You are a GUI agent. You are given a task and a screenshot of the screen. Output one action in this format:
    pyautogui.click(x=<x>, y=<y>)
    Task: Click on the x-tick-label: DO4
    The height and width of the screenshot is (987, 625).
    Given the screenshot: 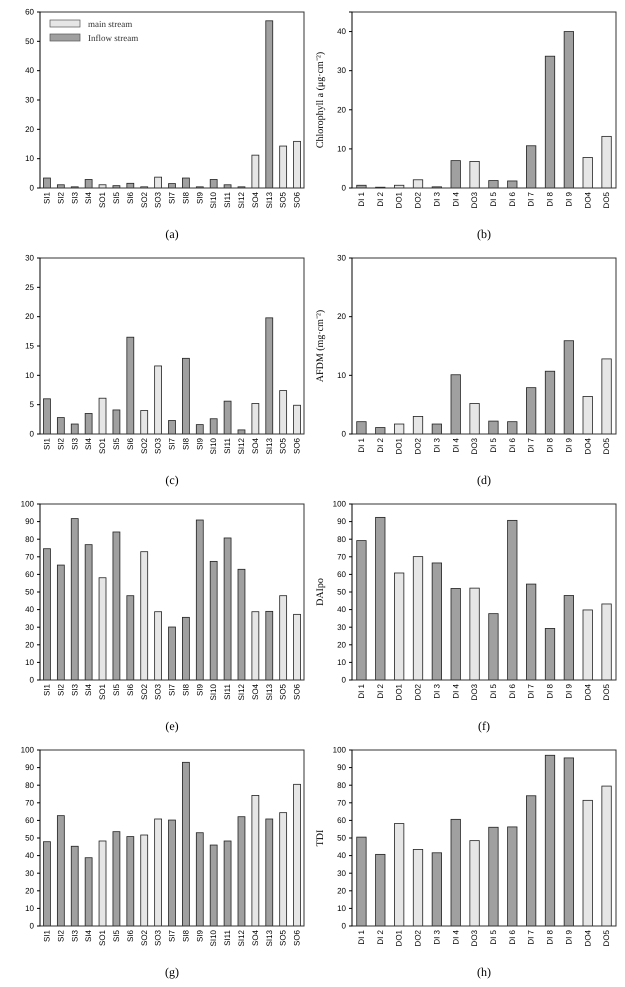 What is the action you would take?
    pyautogui.click(x=587, y=199)
    